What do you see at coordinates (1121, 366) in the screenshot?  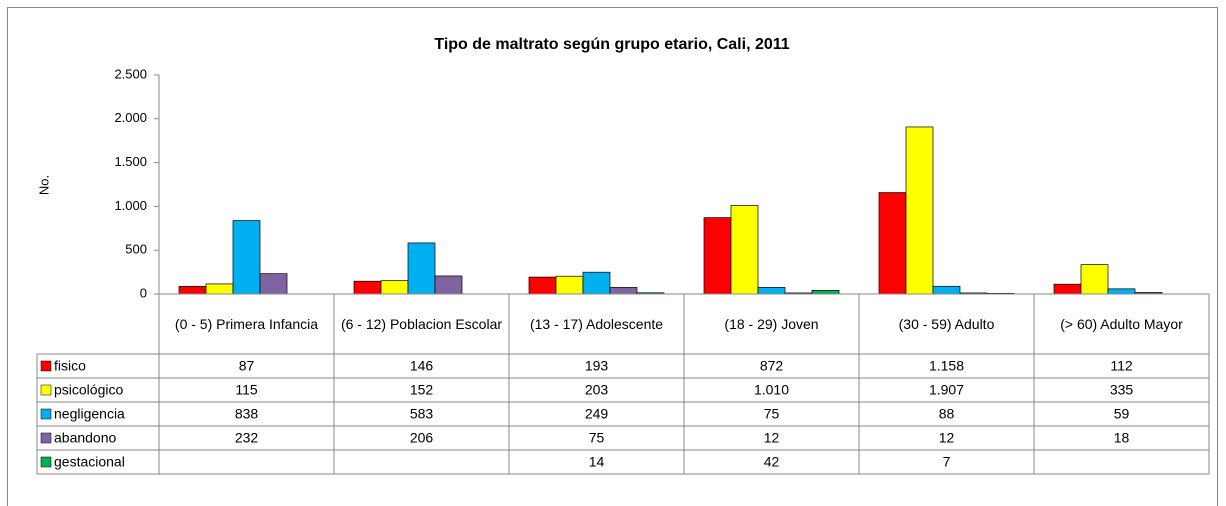 I see `table-value: 112` at bounding box center [1121, 366].